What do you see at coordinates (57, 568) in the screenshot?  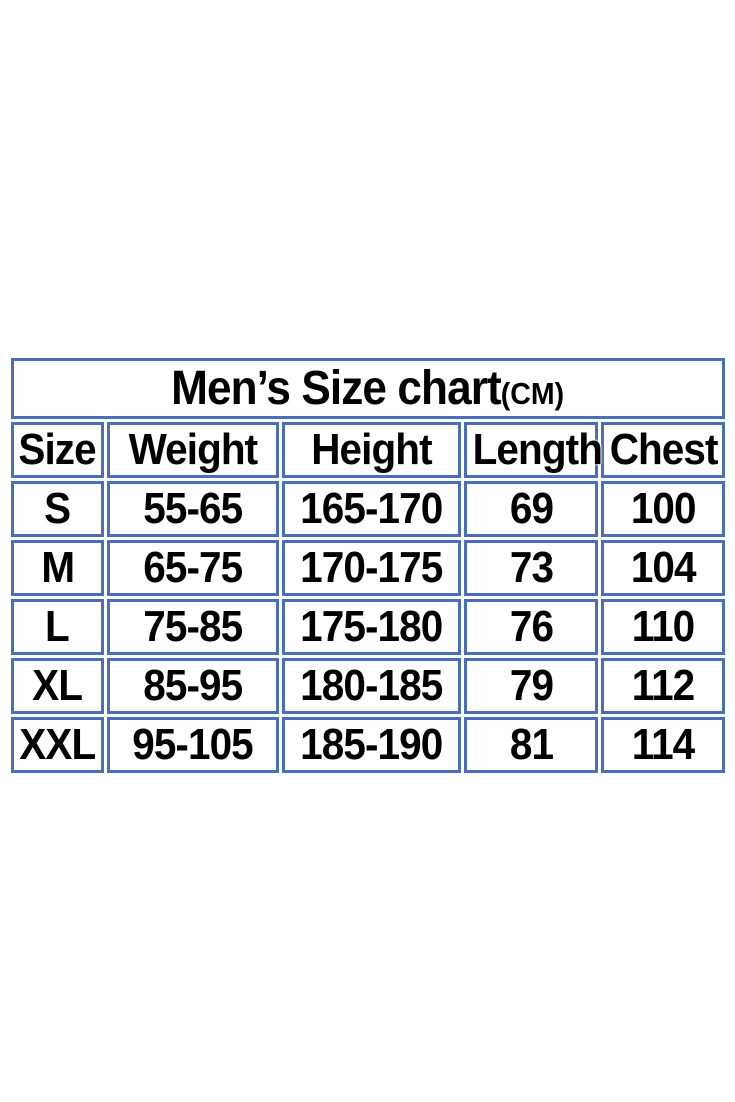 I see `cell-size: M` at bounding box center [57, 568].